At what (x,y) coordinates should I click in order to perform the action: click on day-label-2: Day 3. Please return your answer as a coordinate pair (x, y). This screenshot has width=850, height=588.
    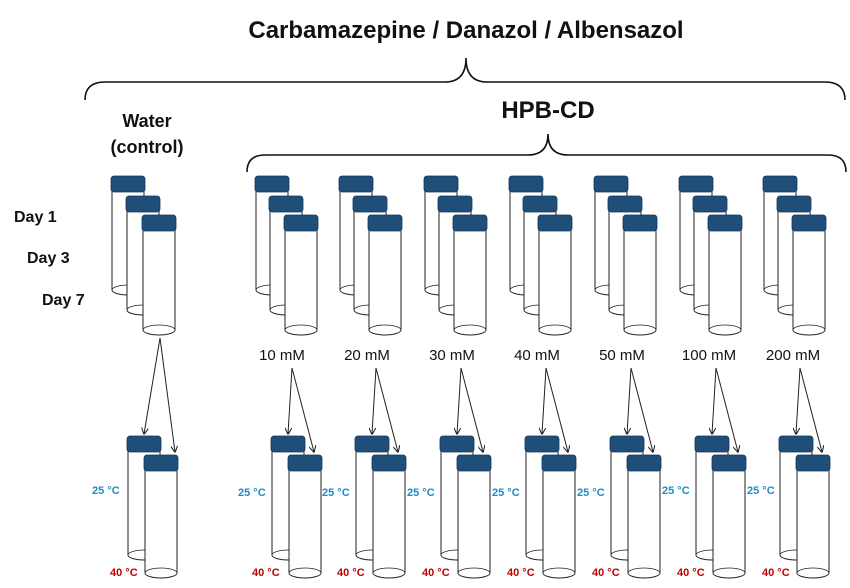
    Looking at the image, I should click on (48, 258).